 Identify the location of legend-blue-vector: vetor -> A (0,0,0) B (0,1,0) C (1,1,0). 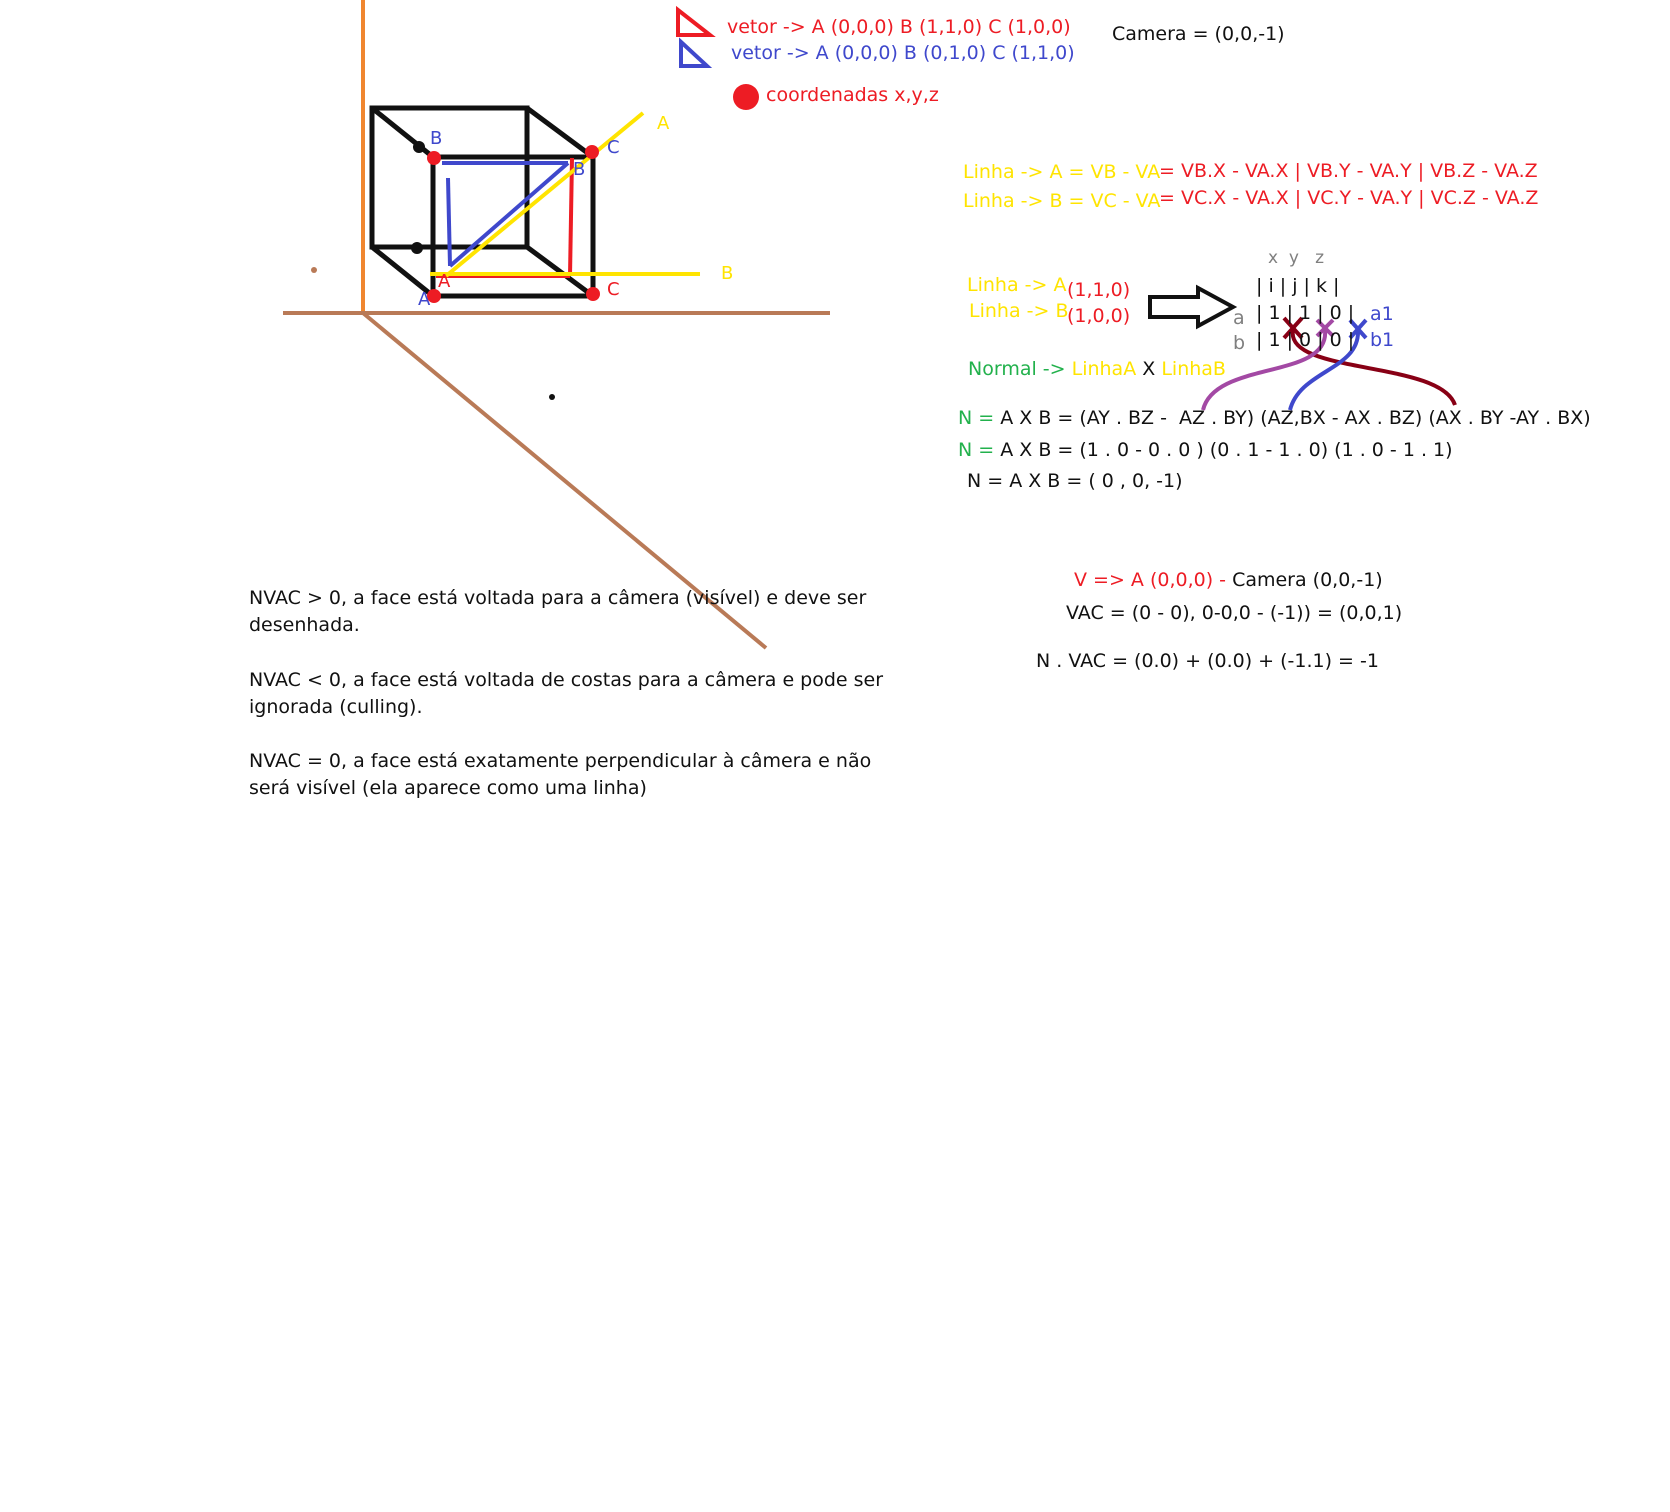
(903, 53).